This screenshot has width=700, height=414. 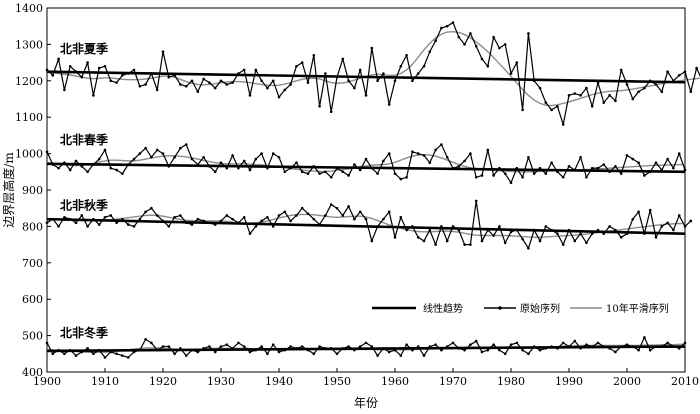 What do you see at coordinates (569, 381) in the screenshot?
I see `x-tick-label: 1990` at bounding box center [569, 381].